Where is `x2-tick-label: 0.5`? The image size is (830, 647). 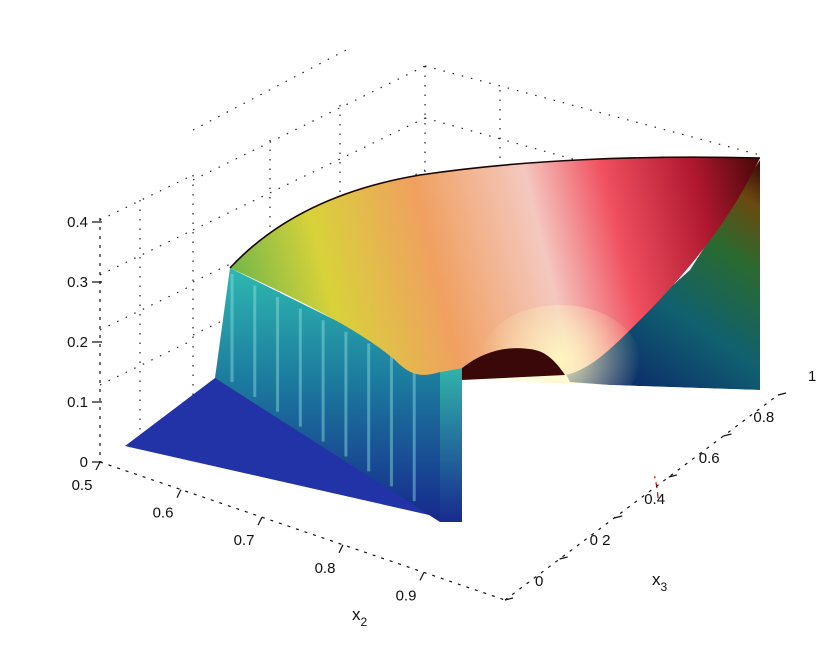 x2-tick-label: 0.5 is located at coordinates (82, 485).